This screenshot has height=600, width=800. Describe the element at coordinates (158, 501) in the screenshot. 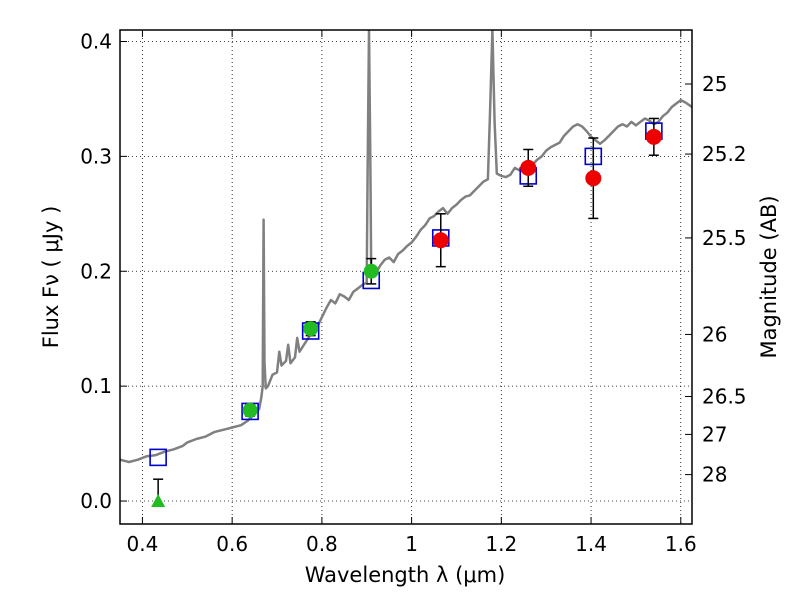

I see `green-triangle-point` at that location.